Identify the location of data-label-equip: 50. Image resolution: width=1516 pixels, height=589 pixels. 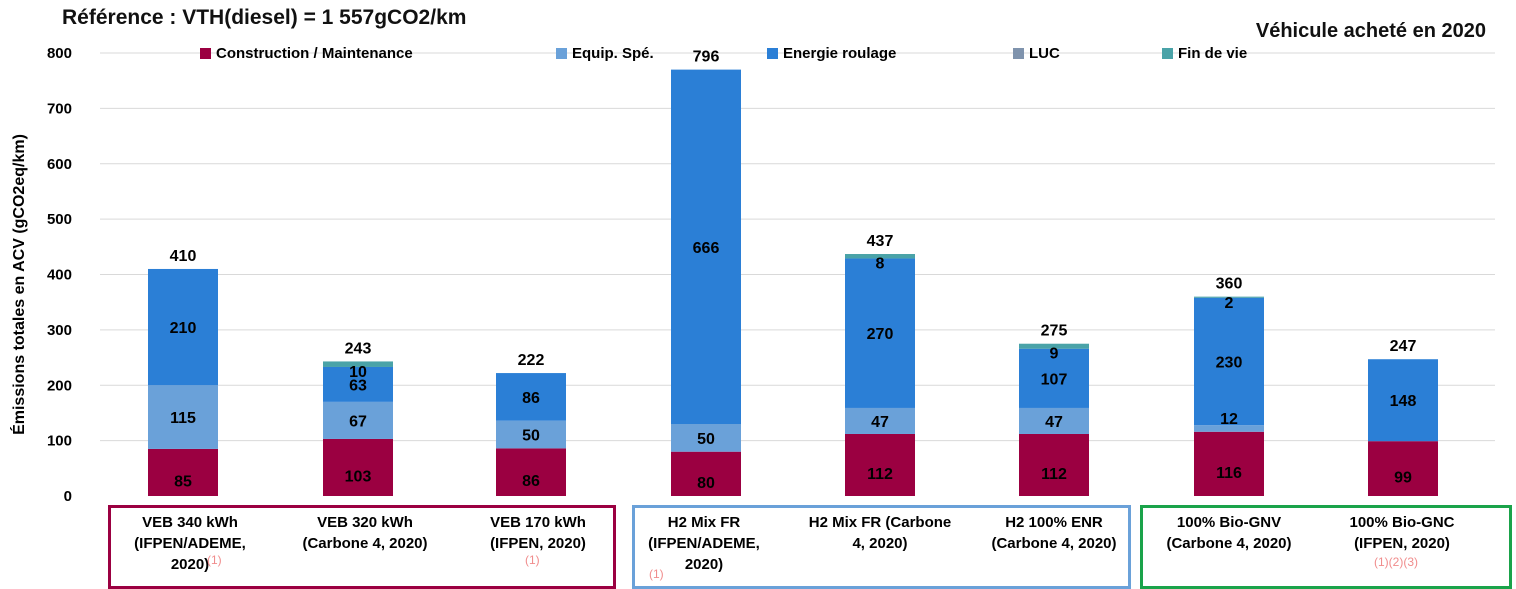
(706, 439).